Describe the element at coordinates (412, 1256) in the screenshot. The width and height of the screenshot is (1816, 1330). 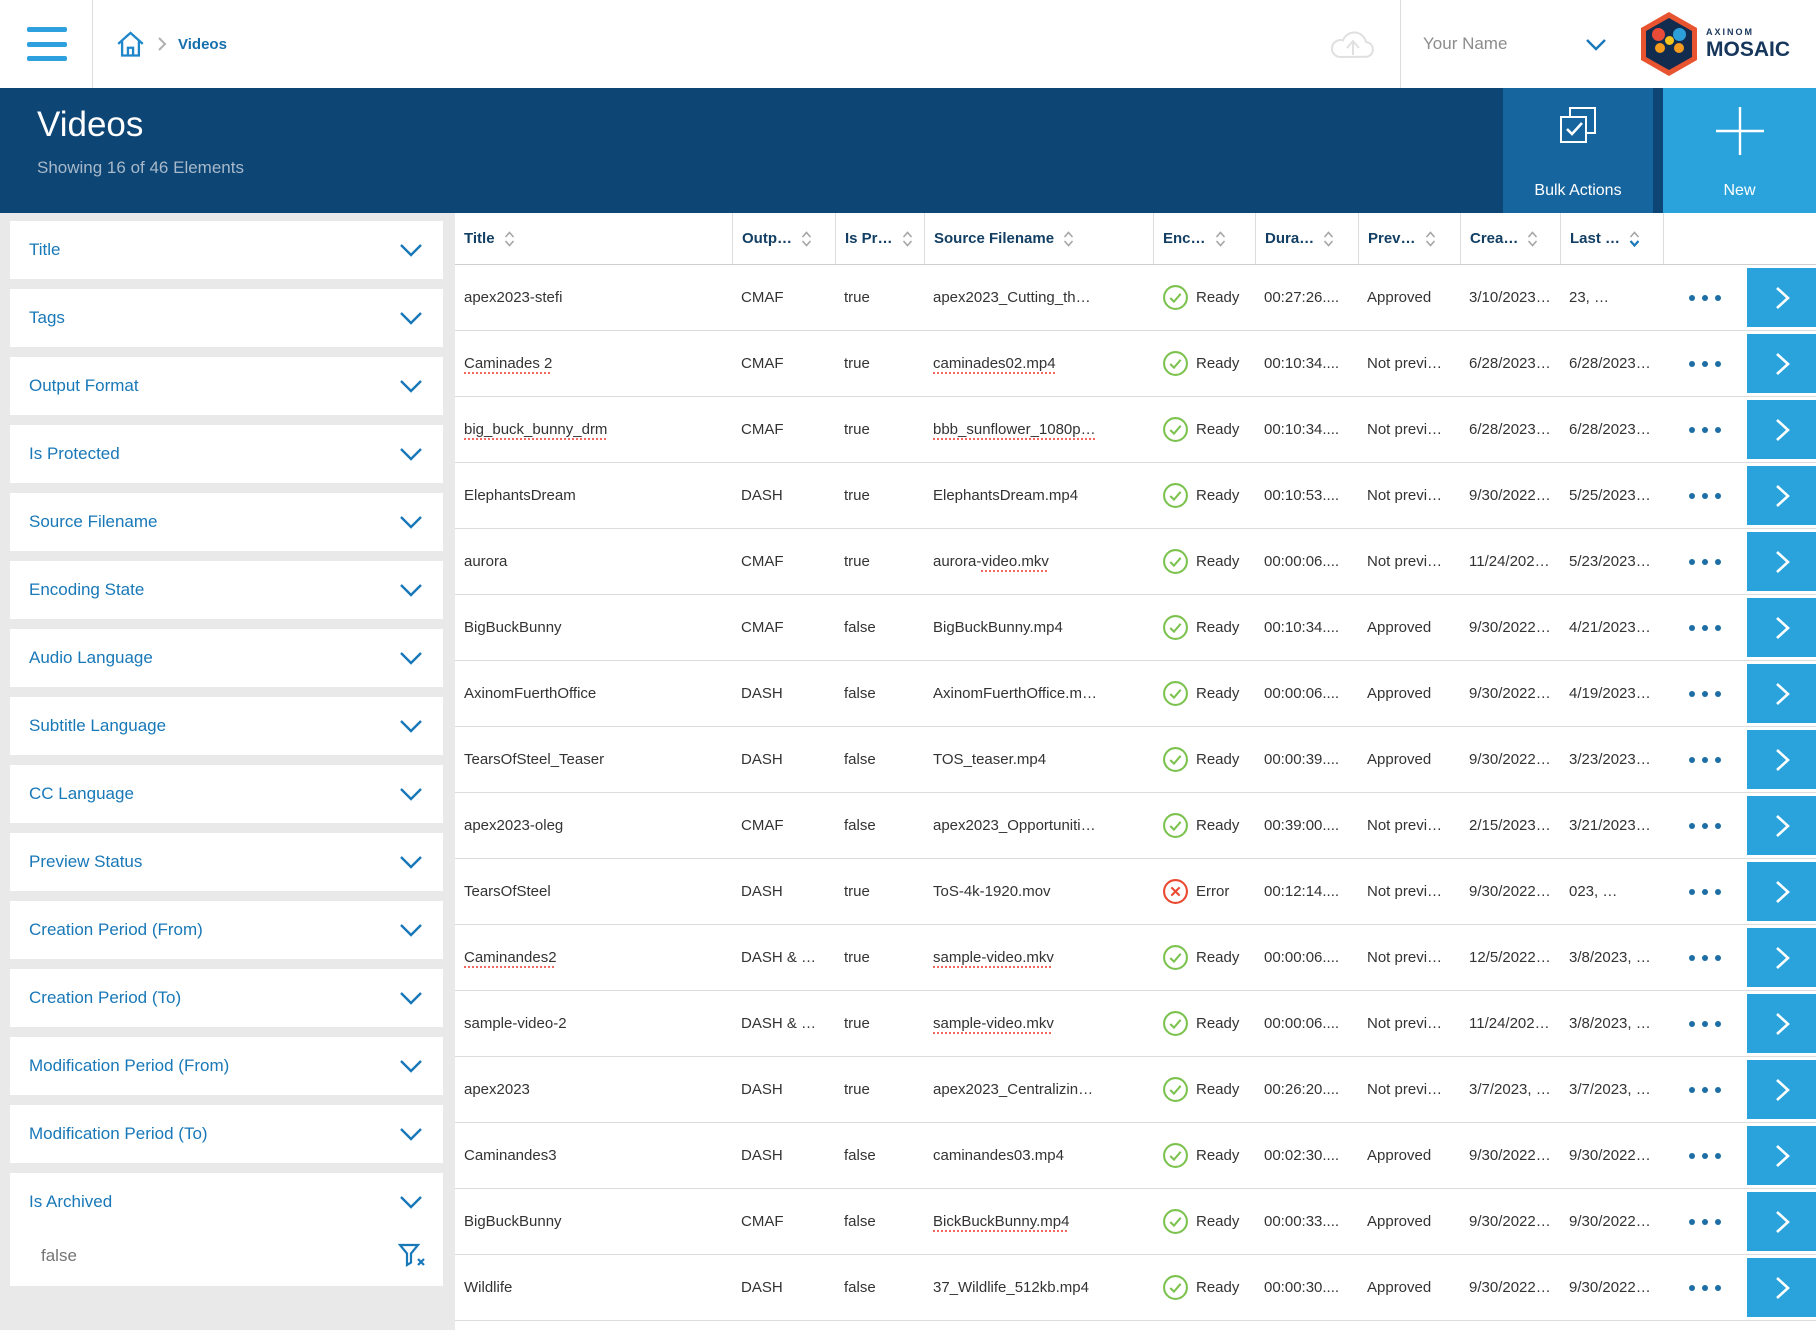
I see `clear-filter-icon` at that location.